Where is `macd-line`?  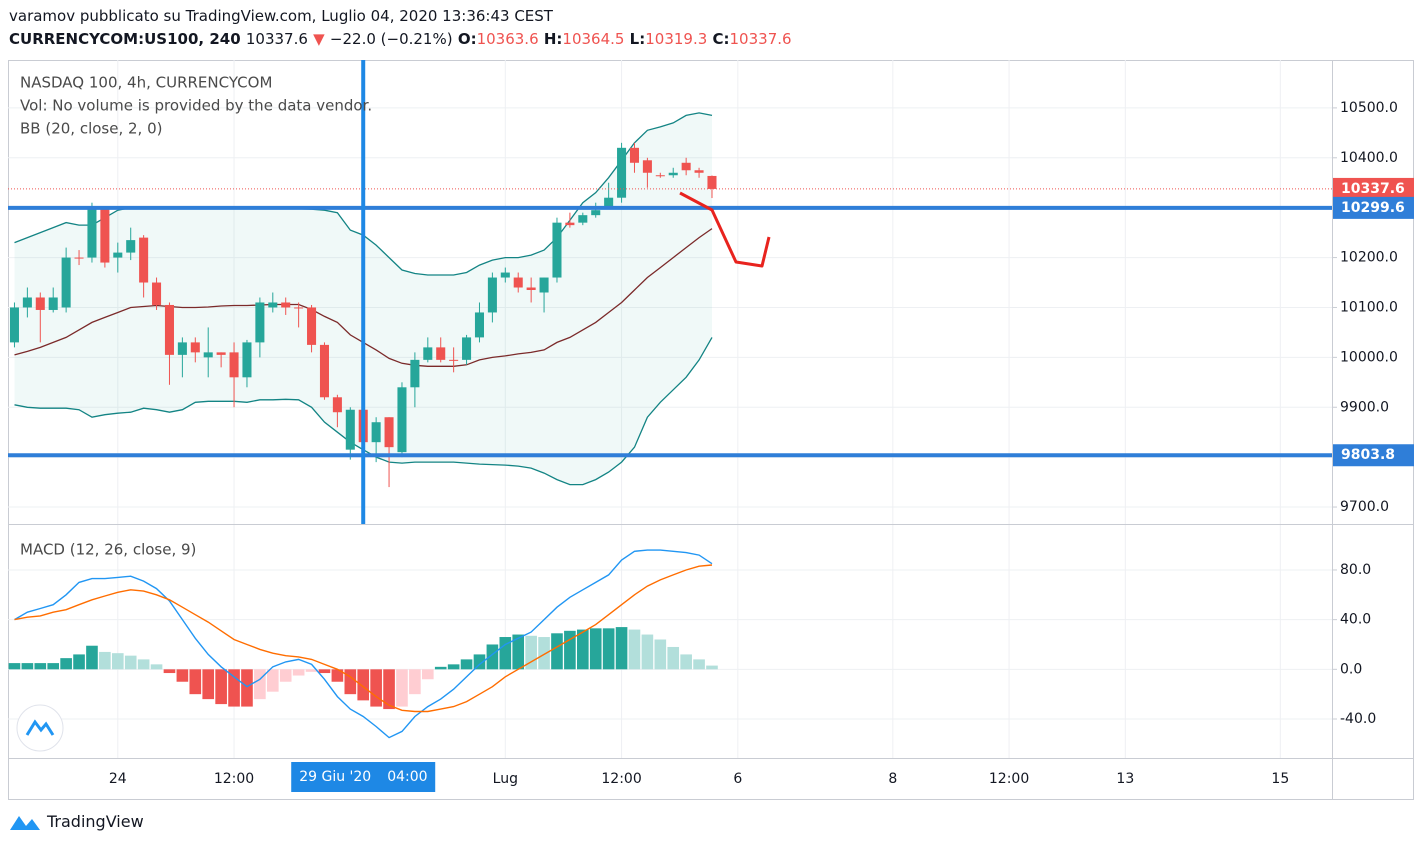 macd-line is located at coordinates (363, 644).